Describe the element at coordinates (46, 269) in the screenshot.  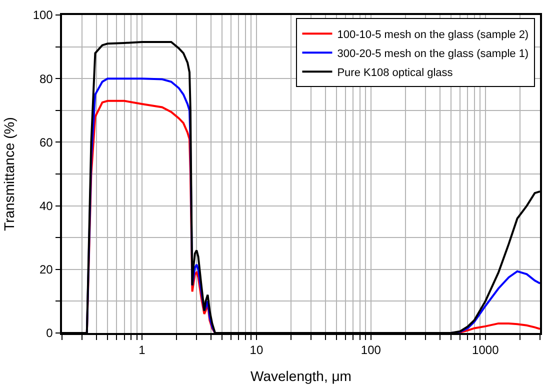
I see `y-tick-label: 20` at that location.